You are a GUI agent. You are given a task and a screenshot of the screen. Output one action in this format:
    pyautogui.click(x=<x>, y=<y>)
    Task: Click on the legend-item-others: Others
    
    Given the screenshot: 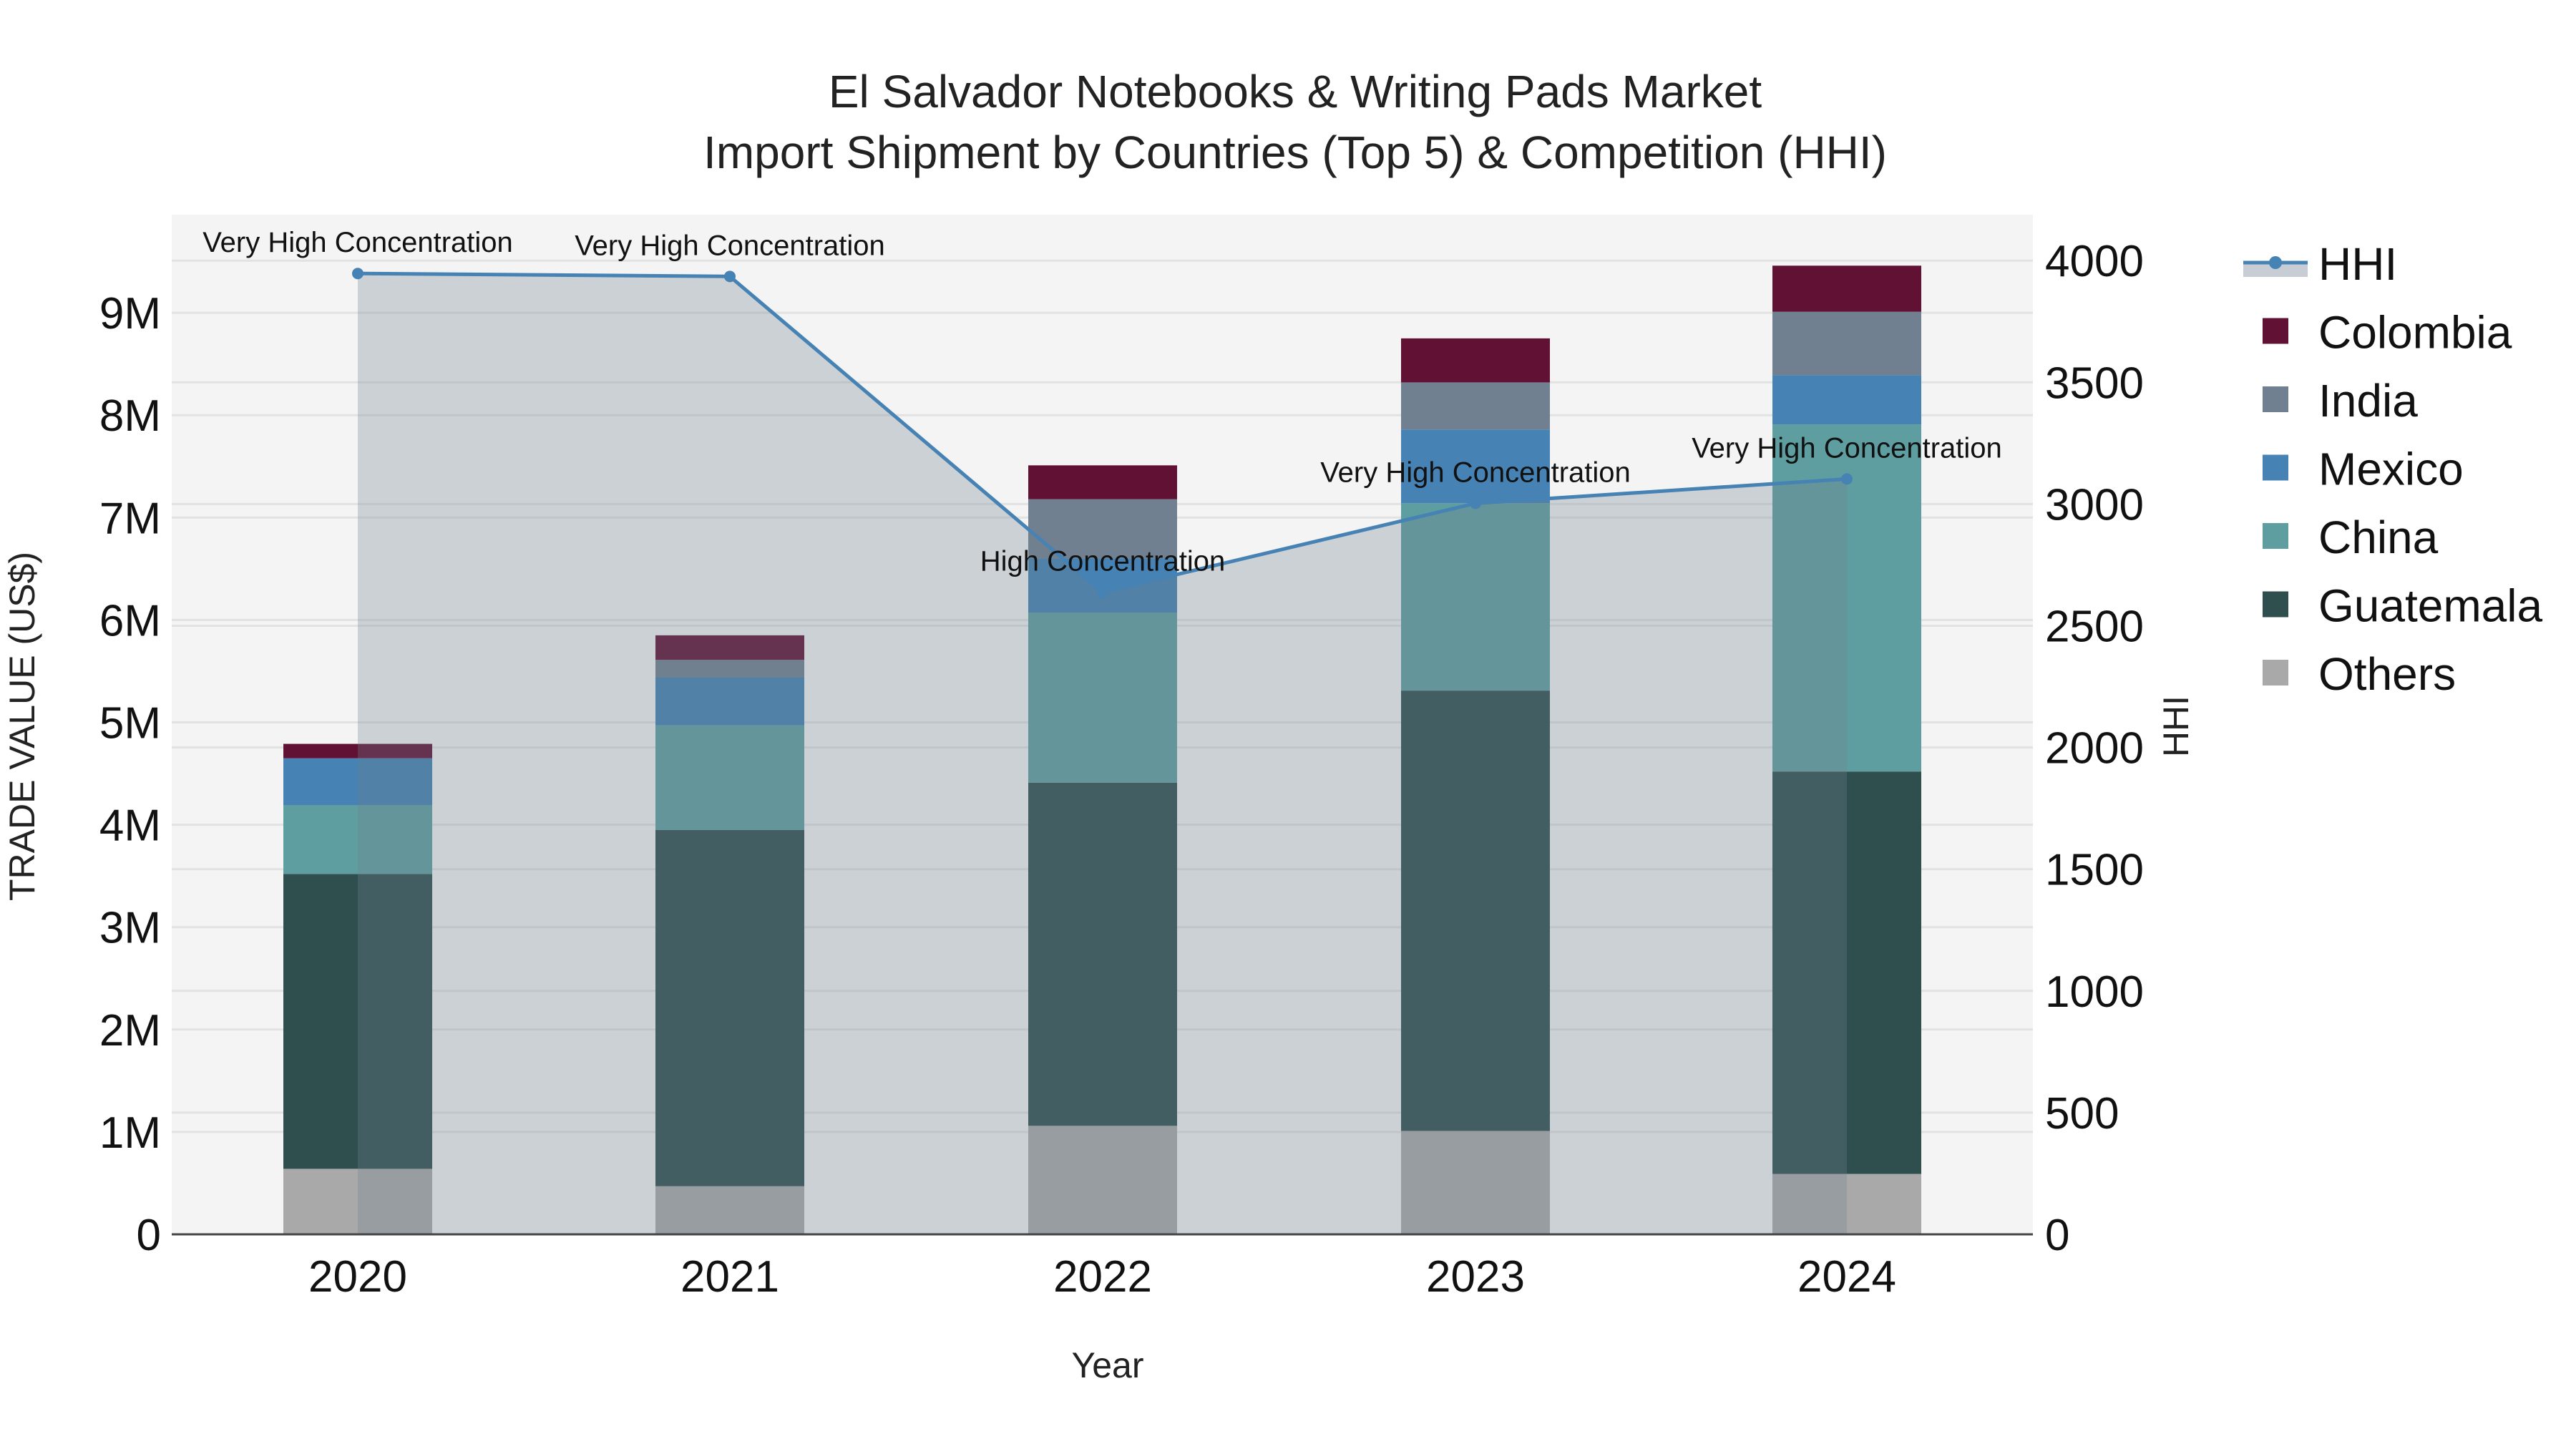 What is the action you would take?
    pyautogui.click(x=2387, y=674)
    